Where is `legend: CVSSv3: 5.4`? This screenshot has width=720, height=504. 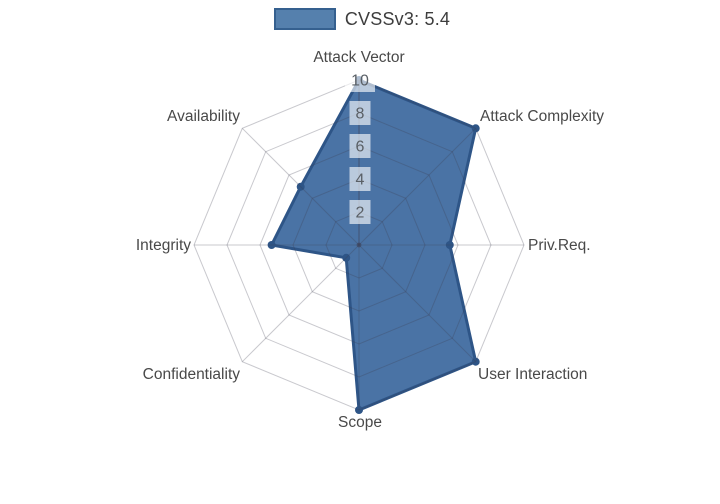 legend: CVSSv3: 5.4 is located at coordinates (360, 19).